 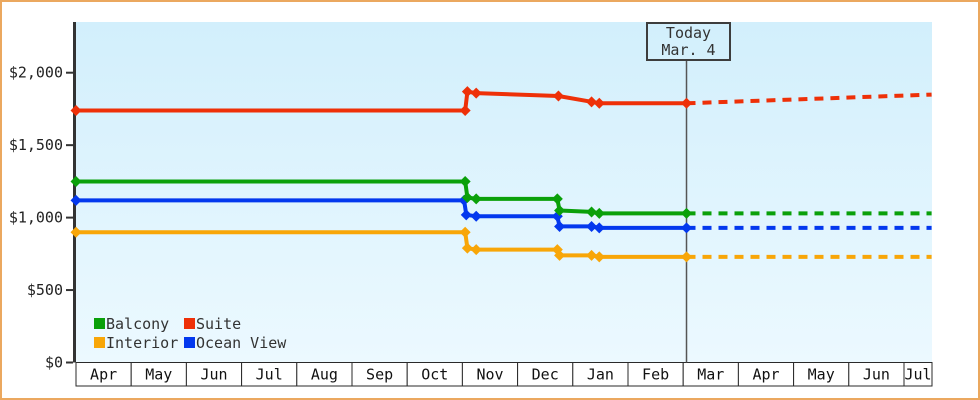 I want to click on legend-item-ocean-view: Ocean View, so click(x=235, y=342).